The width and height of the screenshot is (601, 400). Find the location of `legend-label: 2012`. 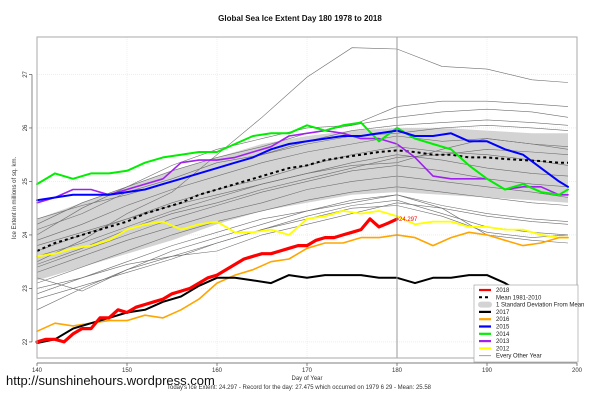

legend-label: 2012 is located at coordinates (503, 349).